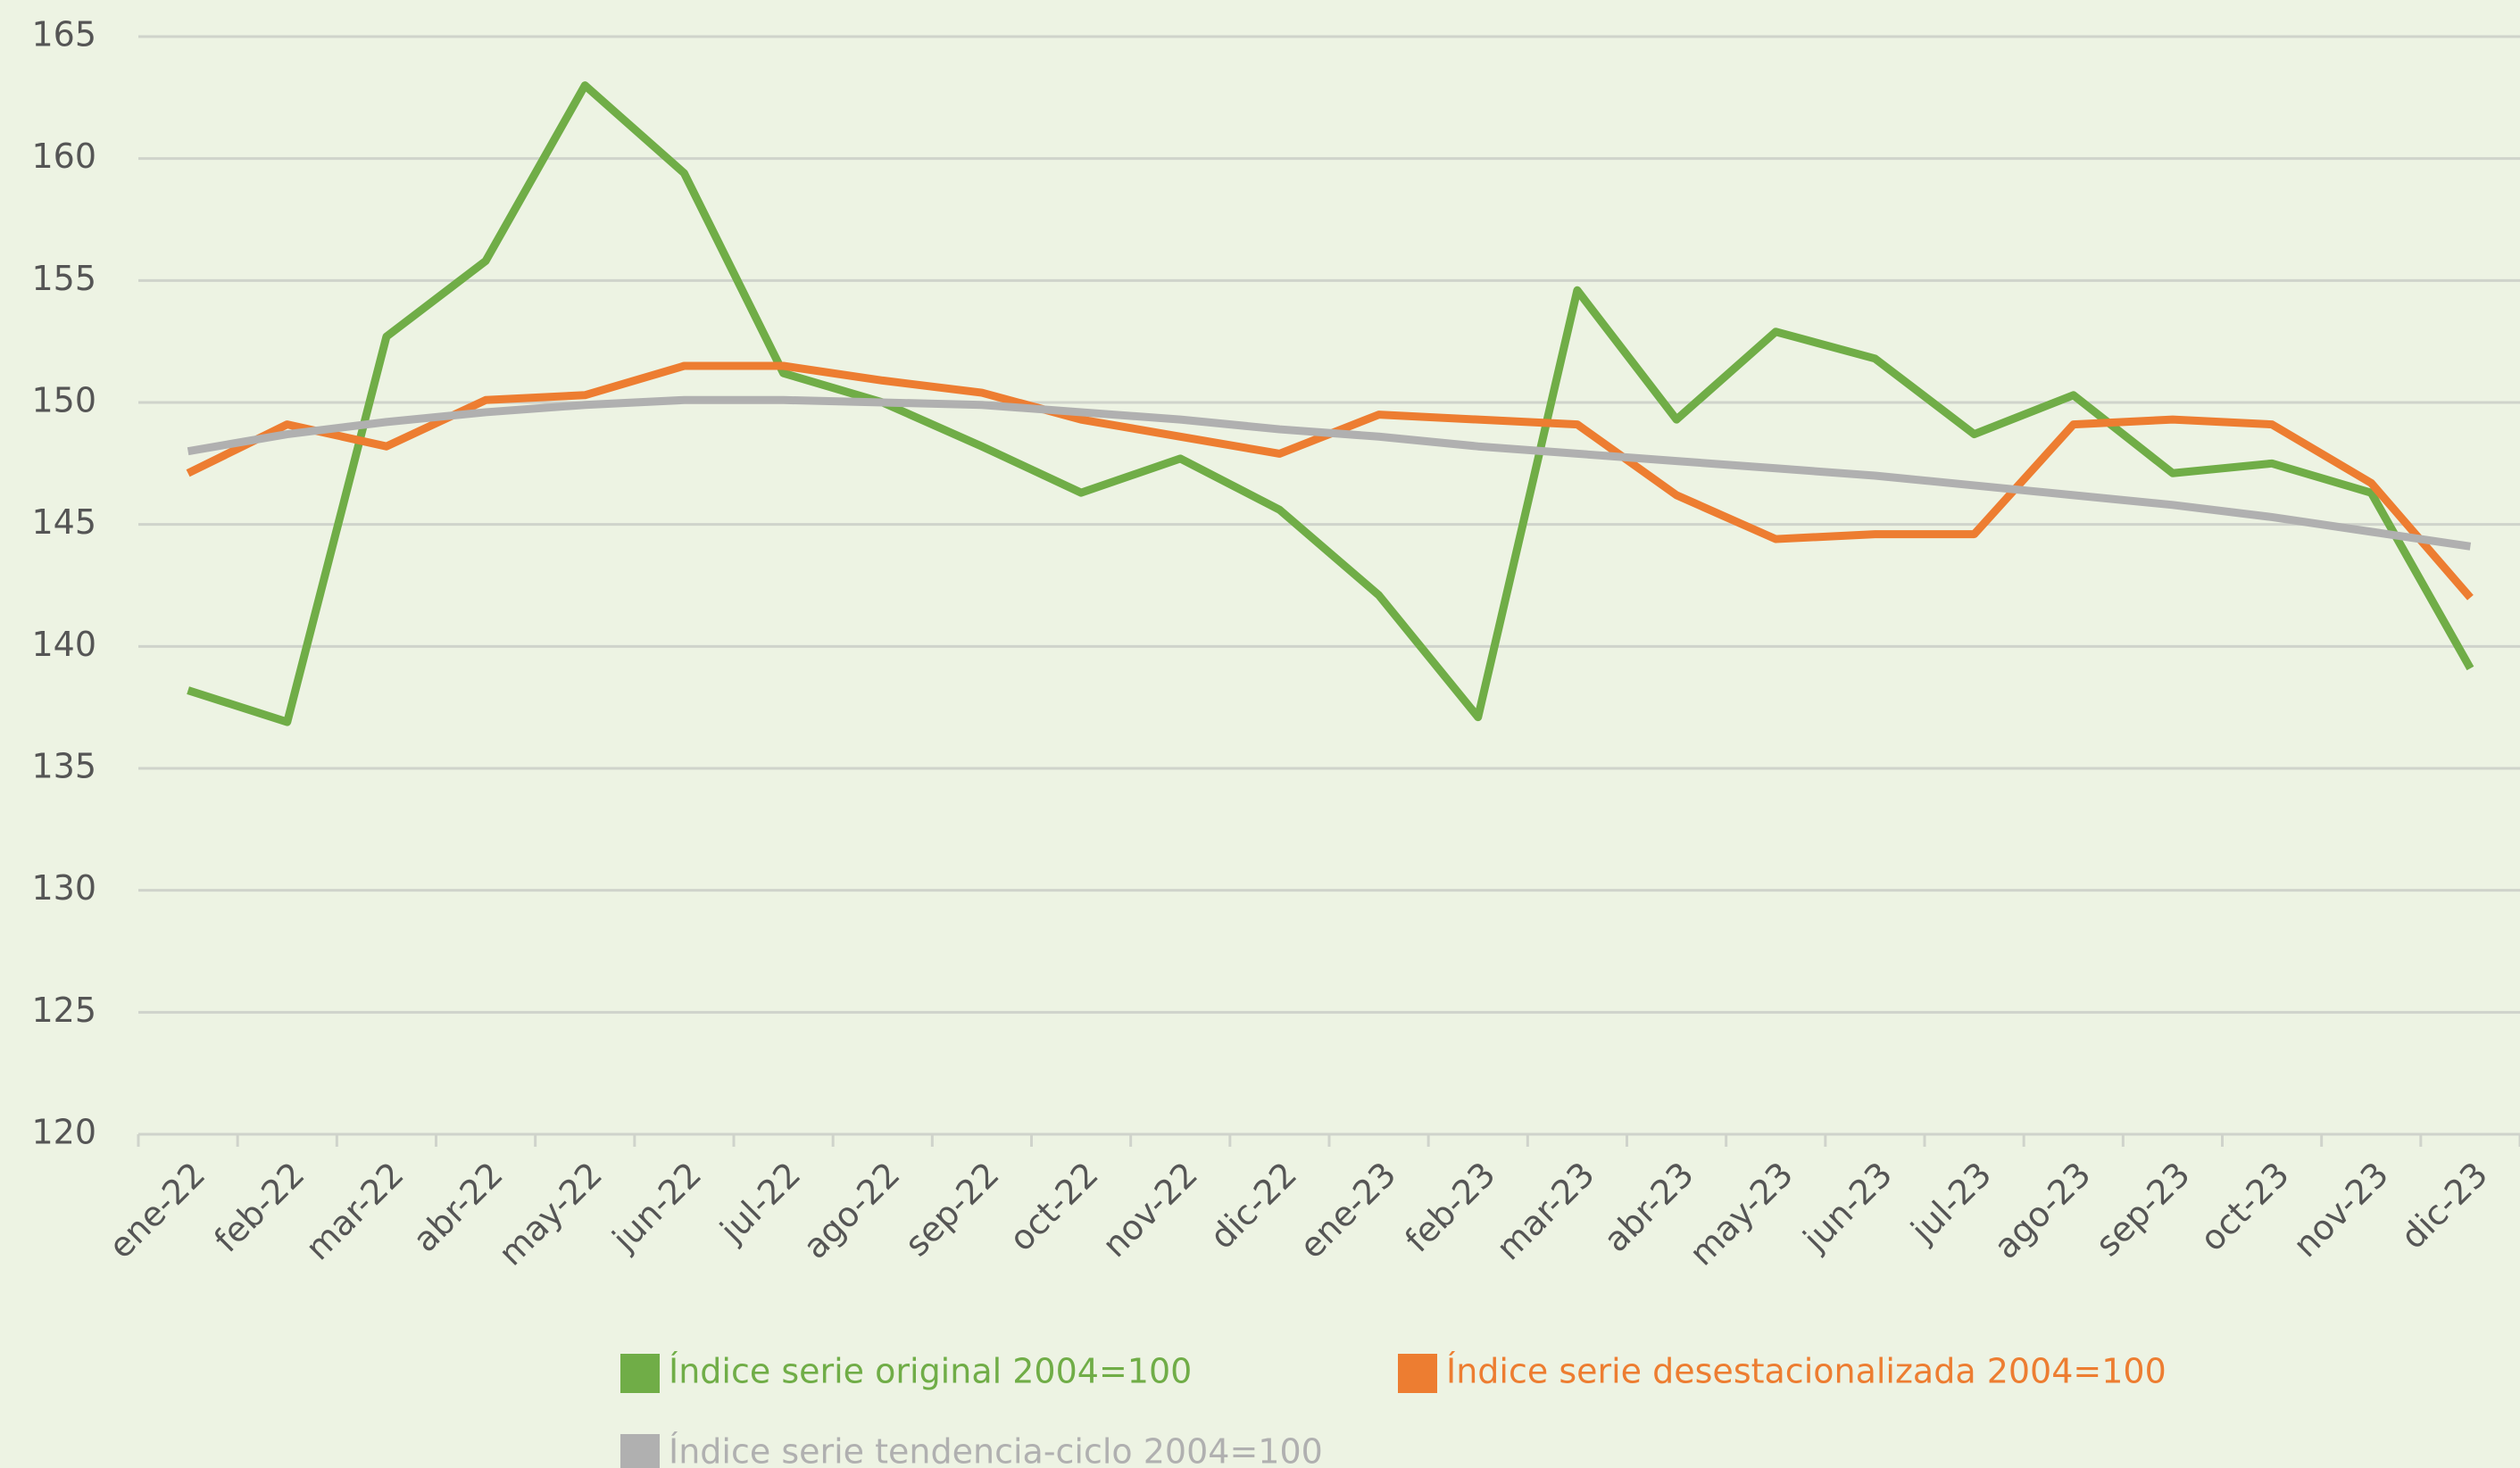 This screenshot has height=1468, width=2520. I want to click on x-tick-label: jun-22, so click(656, 1207).